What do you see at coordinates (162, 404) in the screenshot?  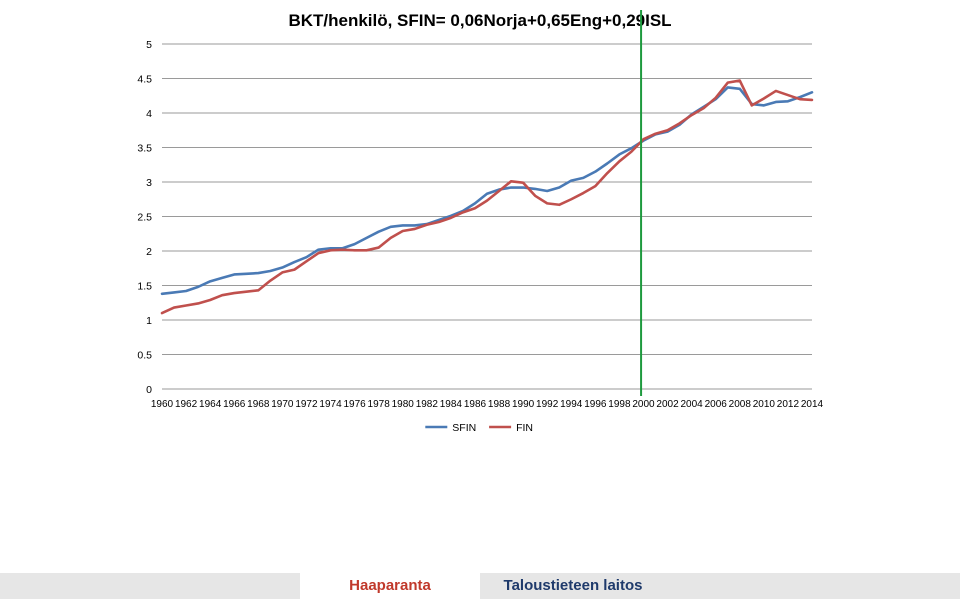 I see `x-tick-label: 1960` at bounding box center [162, 404].